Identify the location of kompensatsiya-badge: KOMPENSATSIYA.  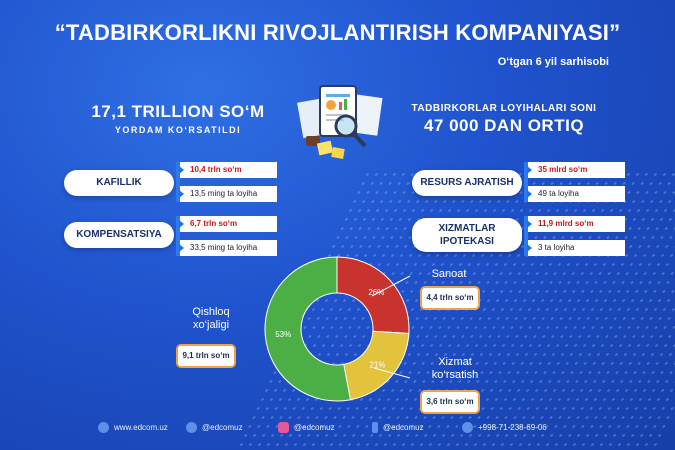
(119, 235).